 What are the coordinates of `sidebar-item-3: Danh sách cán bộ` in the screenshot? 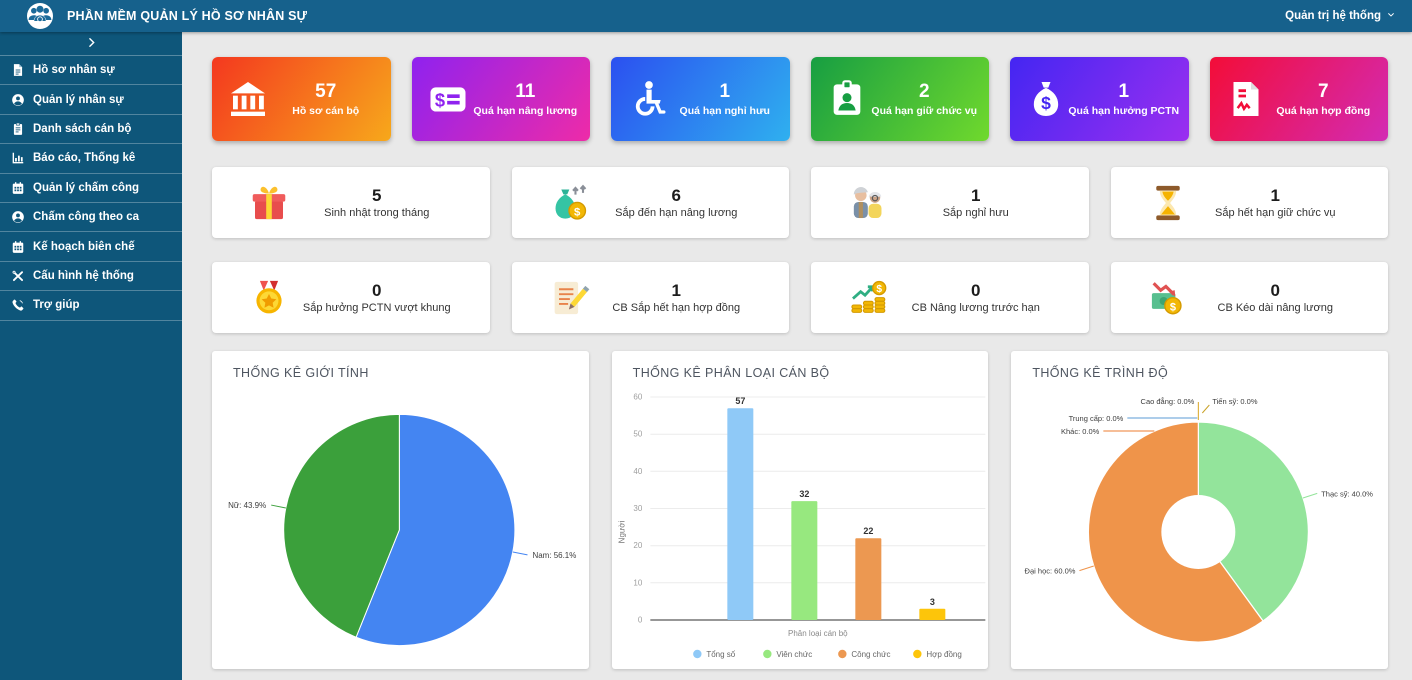 It's located at (91, 130).